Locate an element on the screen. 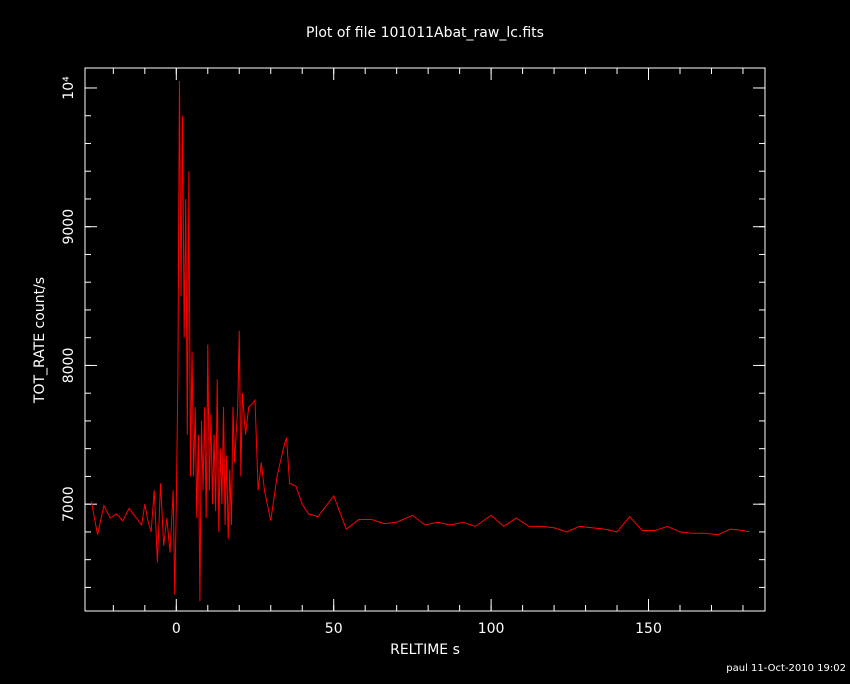 This screenshot has height=684, width=850. y-tick-label: 10⁴ is located at coordinates (69, 88).